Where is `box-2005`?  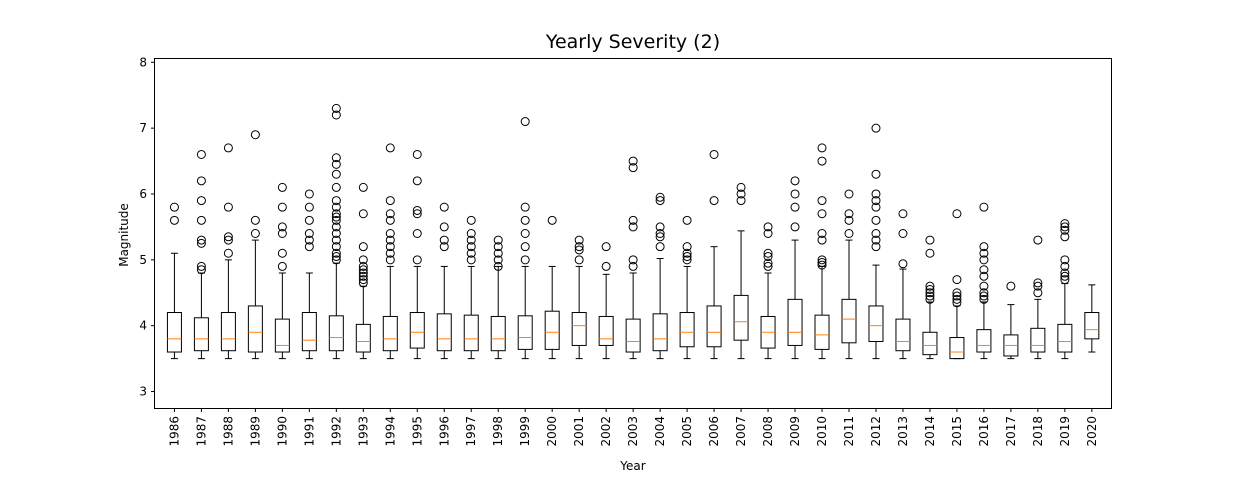 box-2005 is located at coordinates (687, 287).